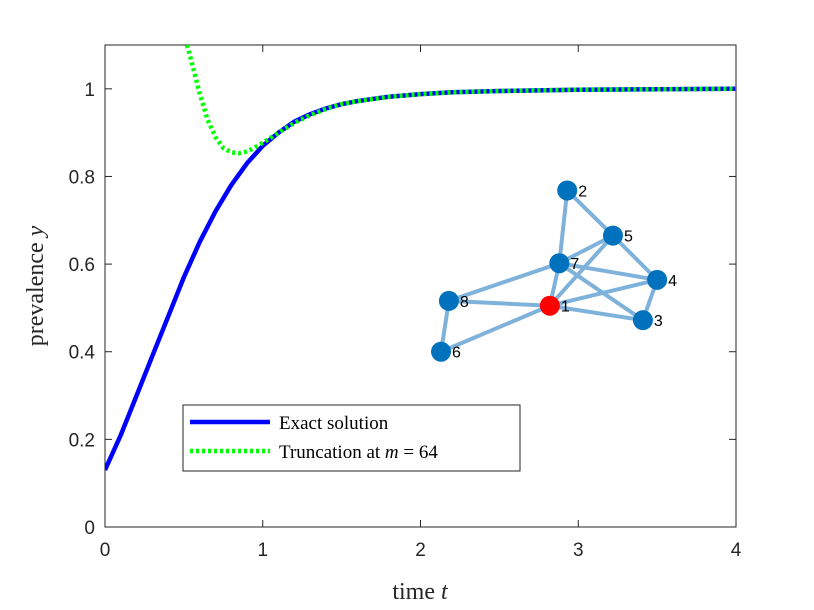  I want to click on legend: Exact solution Truncation at m = 64, so click(351, 438).